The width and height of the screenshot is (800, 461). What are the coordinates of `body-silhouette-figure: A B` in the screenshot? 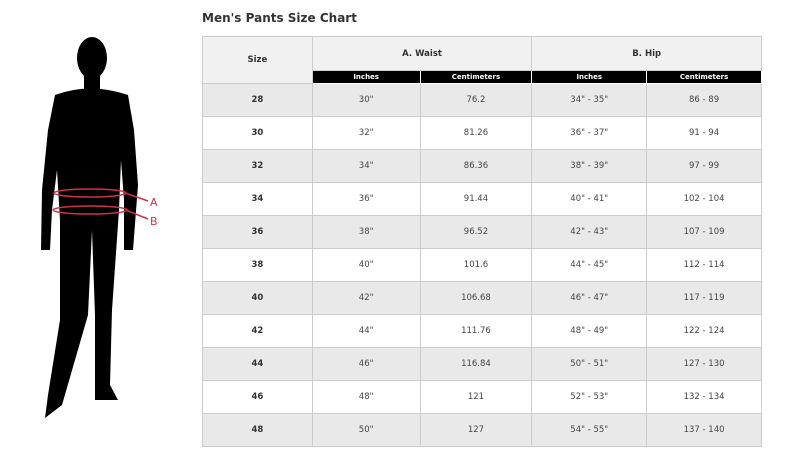 It's located at (99, 227).